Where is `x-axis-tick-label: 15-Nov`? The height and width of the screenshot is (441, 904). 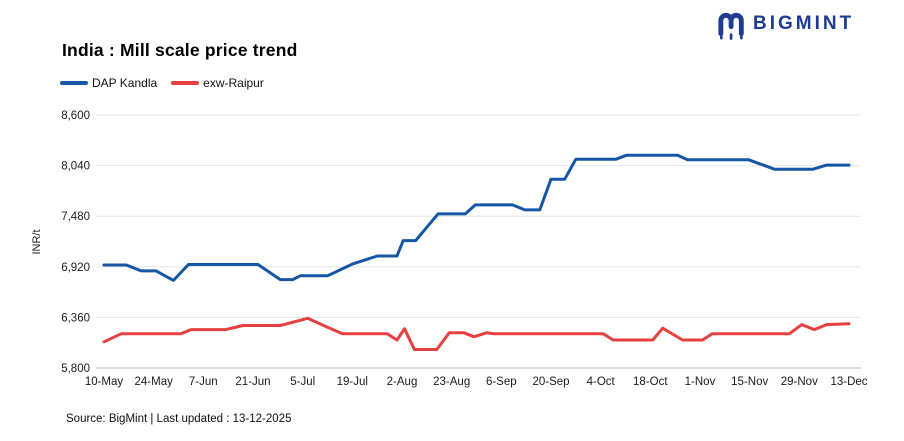
x-axis-tick-label: 15-Nov is located at coordinates (749, 382).